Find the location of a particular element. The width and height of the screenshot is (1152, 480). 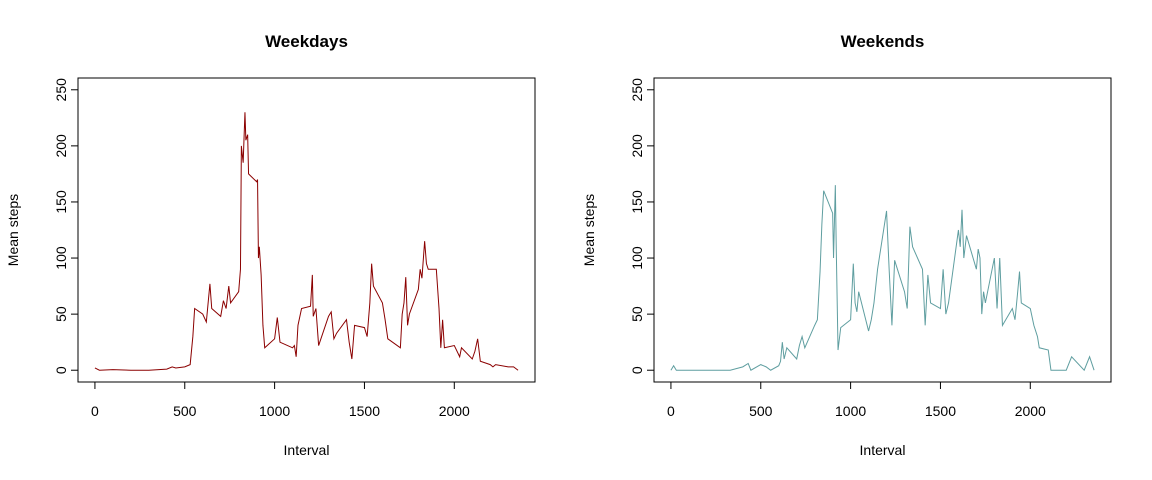

chart-title: Weekdays is located at coordinates (306, 41).